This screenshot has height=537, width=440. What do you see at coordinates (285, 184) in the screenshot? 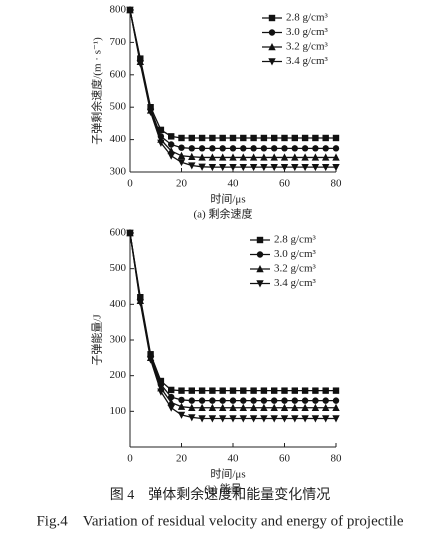
I see `x-tick-label: 60` at bounding box center [285, 184].